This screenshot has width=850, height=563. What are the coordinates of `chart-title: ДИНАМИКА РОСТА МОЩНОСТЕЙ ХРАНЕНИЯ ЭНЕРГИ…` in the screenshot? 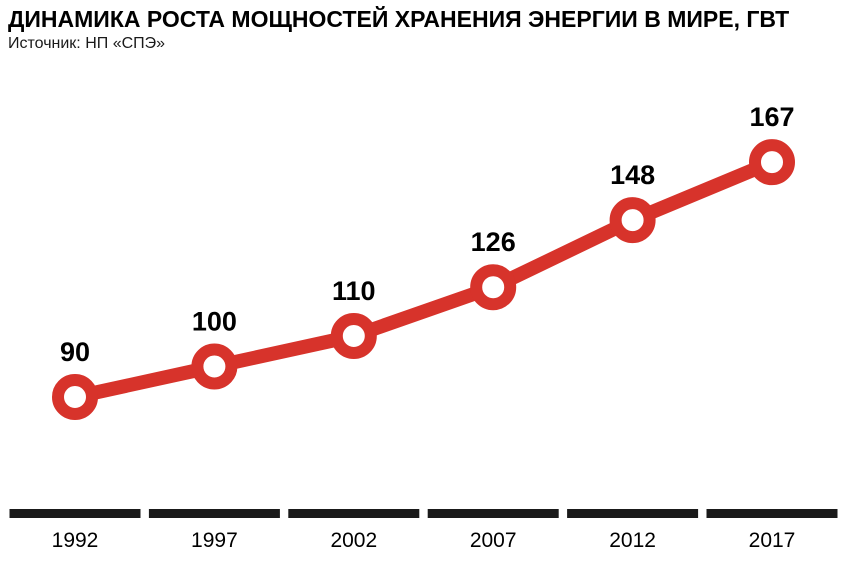 It's located at (399, 19).